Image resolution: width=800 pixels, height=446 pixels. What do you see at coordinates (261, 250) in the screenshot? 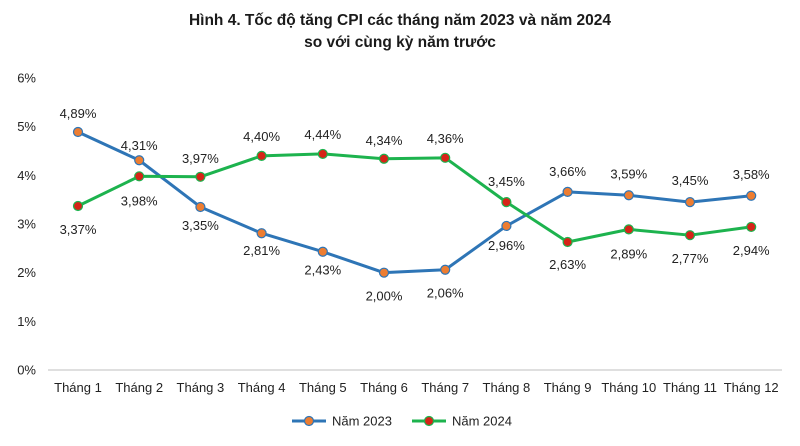
I see `data-label: 2,81%` at bounding box center [261, 250].